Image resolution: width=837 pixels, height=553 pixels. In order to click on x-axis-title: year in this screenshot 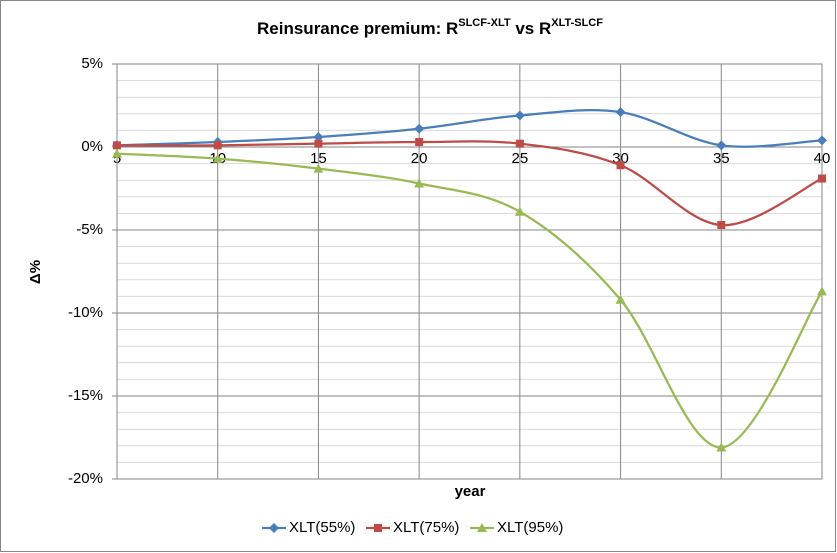, I will do `click(470, 491)`.